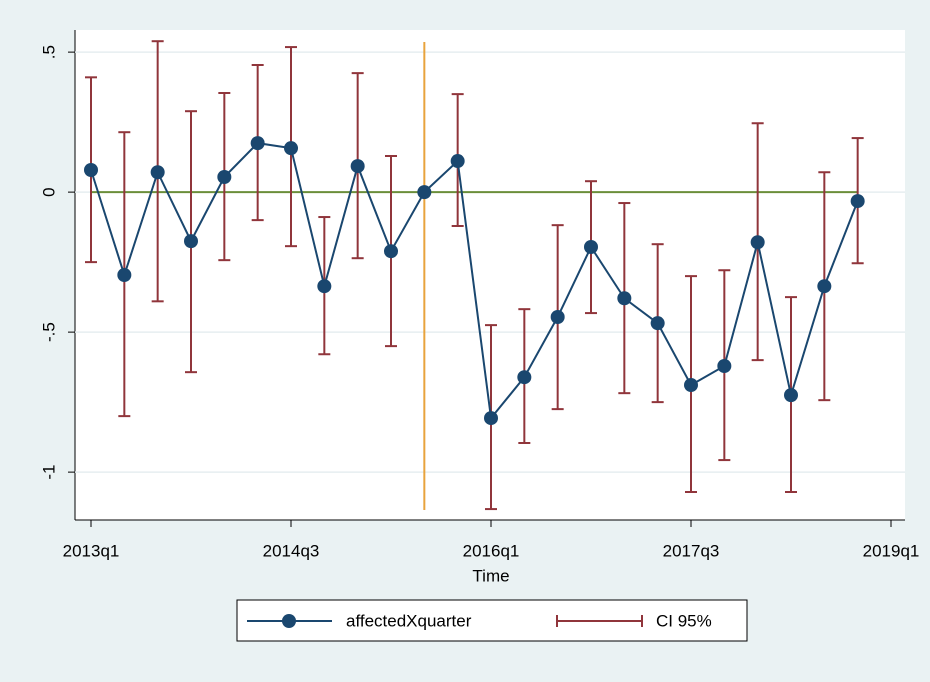 The height and width of the screenshot is (682, 930). What do you see at coordinates (48, 472) in the screenshot?
I see `y-tick-label: -1` at bounding box center [48, 472].